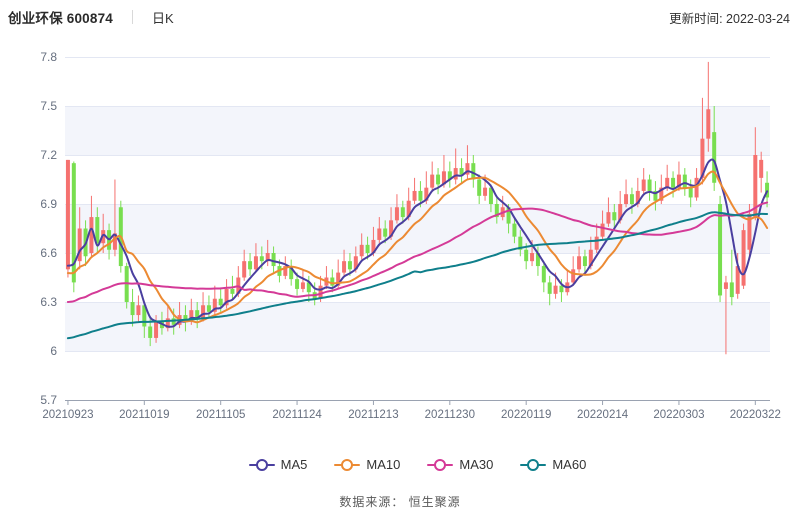 This screenshot has width=800, height=517. Describe the element at coordinates (48, 155) in the screenshot. I see `y-axis-label: 7.2` at that location.